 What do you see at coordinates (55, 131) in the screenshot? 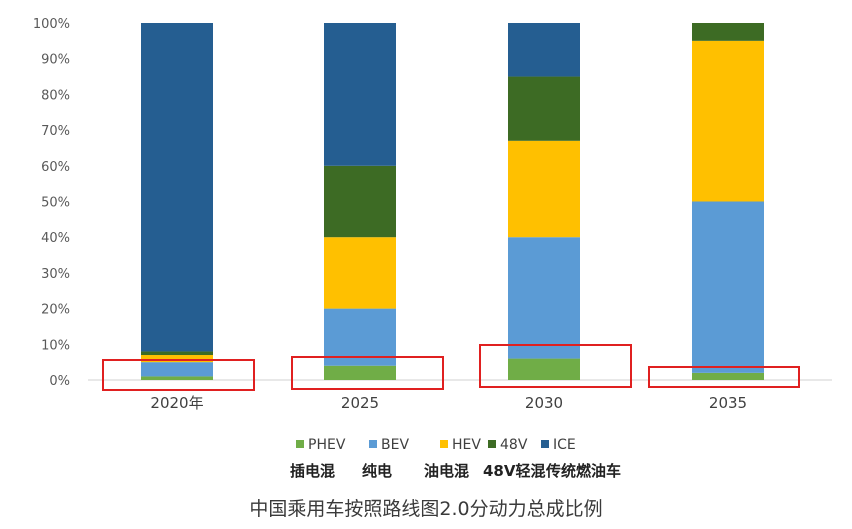
I see `y-tick-label: 70%` at bounding box center [55, 131].